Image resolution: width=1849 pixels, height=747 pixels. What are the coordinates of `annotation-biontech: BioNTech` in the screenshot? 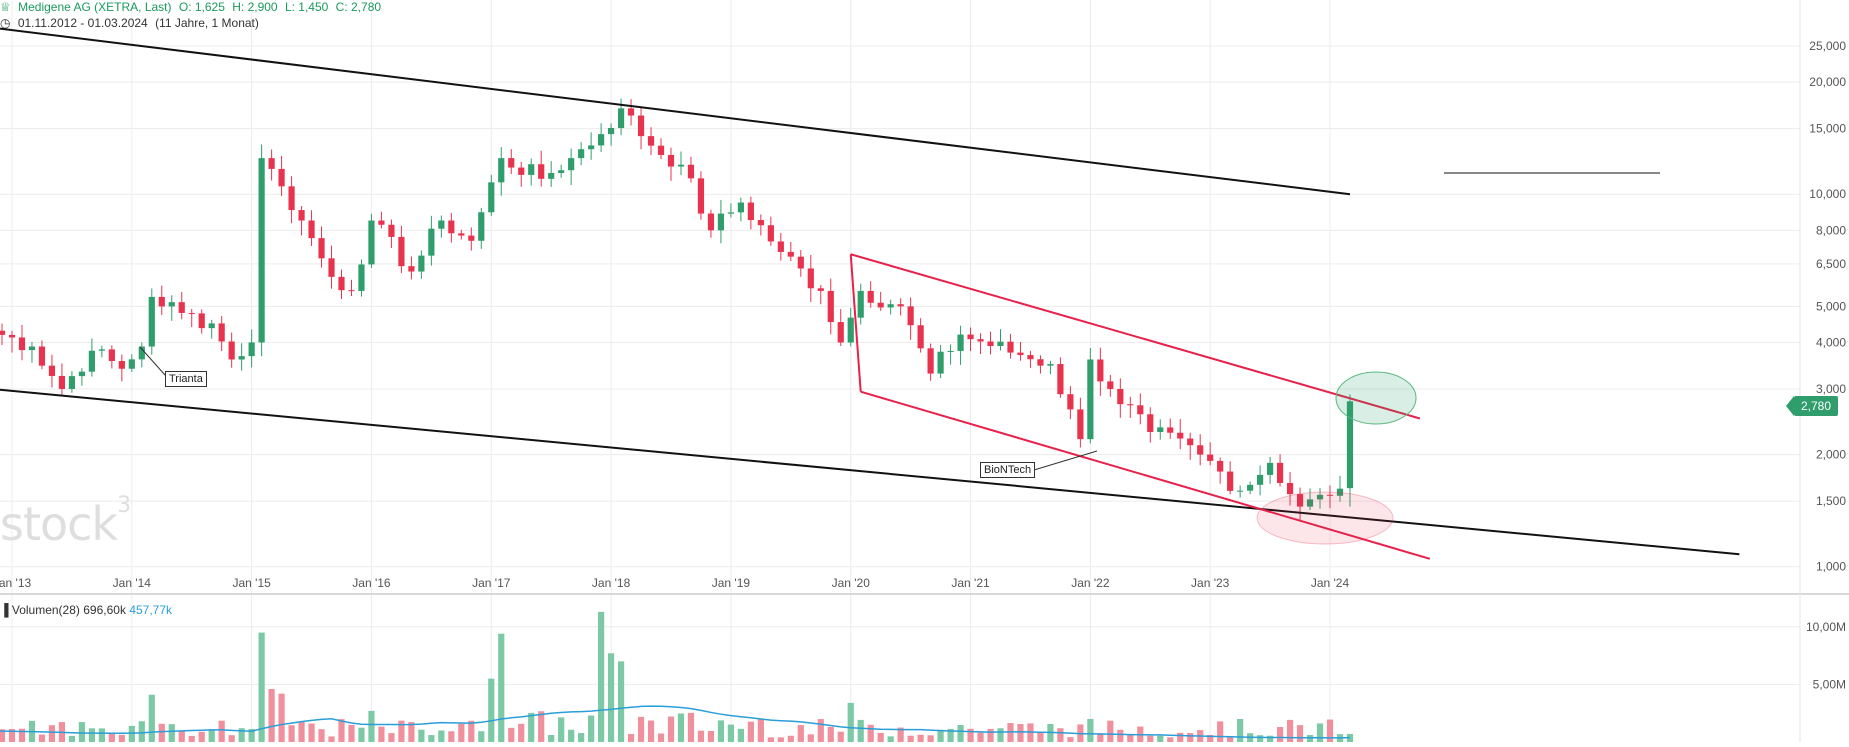 It's located at (1008, 470).